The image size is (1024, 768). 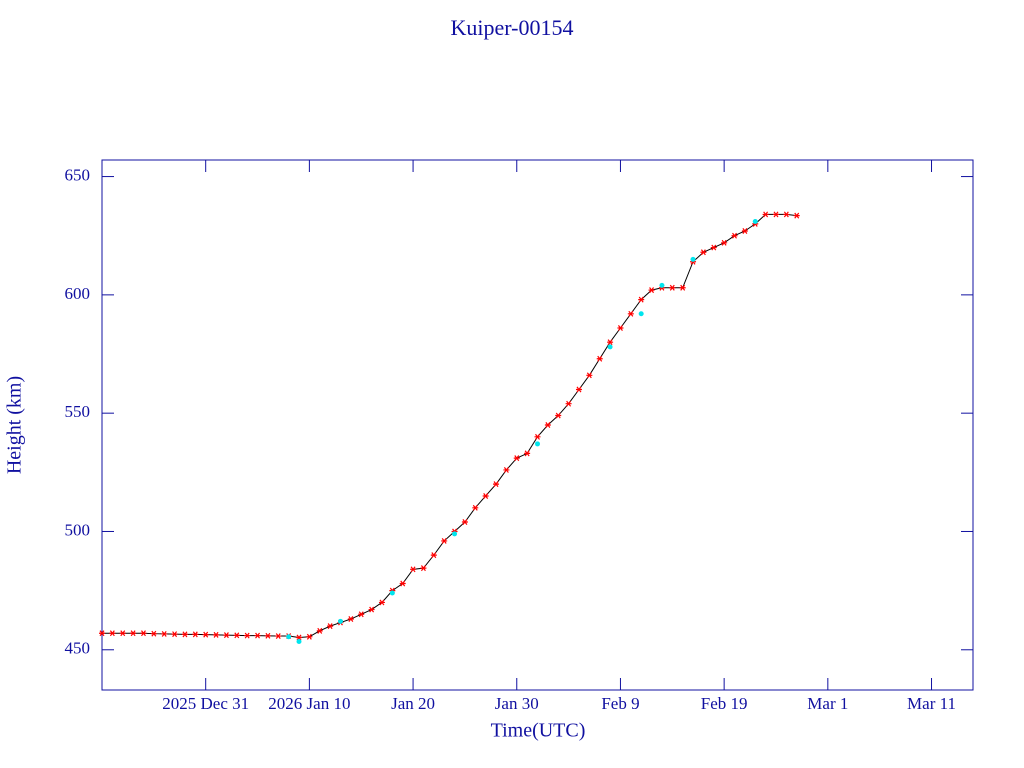 What do you see at coordinates (931, 703) in the screenshot?
I see `x-tick-label: Mar 11` at bounding box center [931, 703].